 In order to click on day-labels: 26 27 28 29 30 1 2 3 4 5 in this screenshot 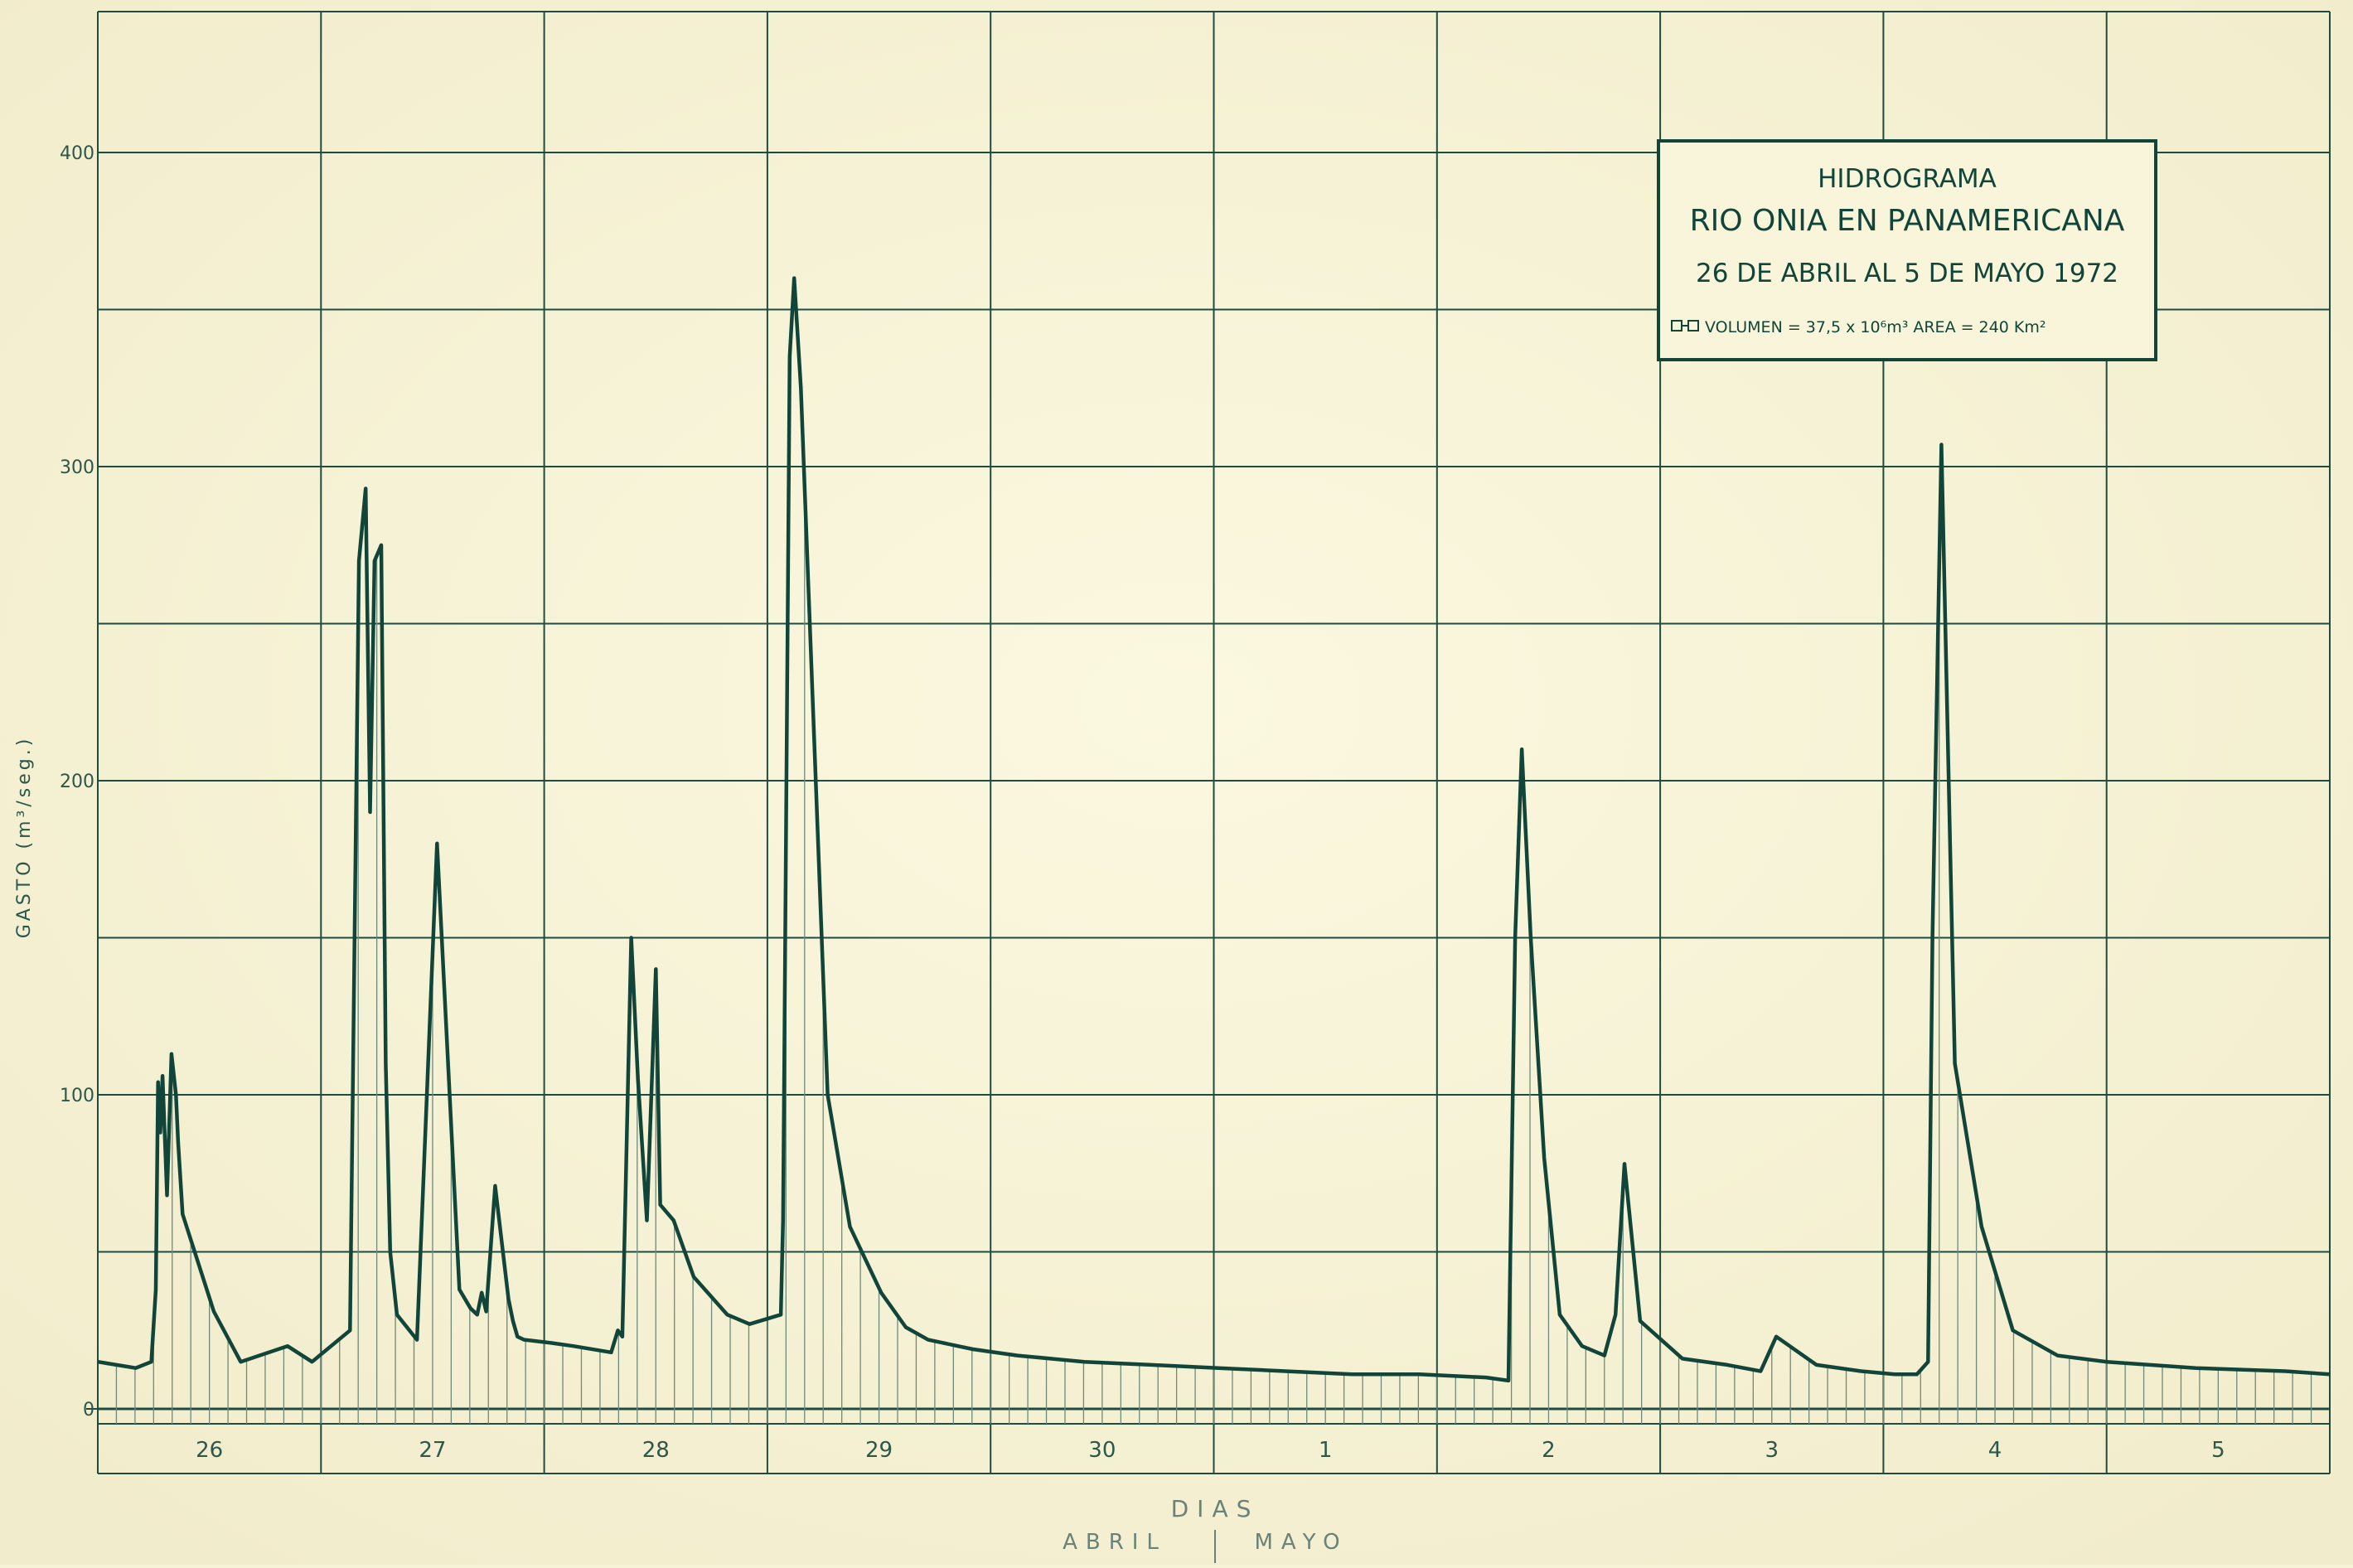, I will do `click(1210, 1450)`.